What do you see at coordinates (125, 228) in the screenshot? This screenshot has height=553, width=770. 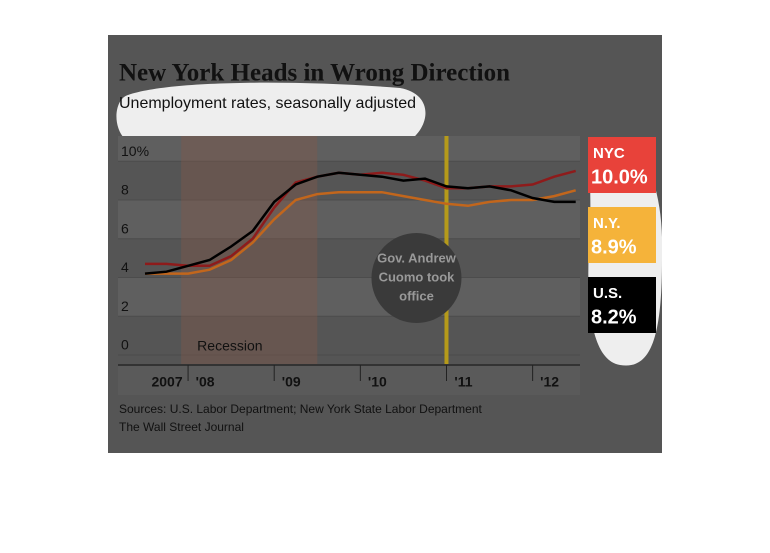 I see `y-tick-label: 6` at bounding box center [125, 228].